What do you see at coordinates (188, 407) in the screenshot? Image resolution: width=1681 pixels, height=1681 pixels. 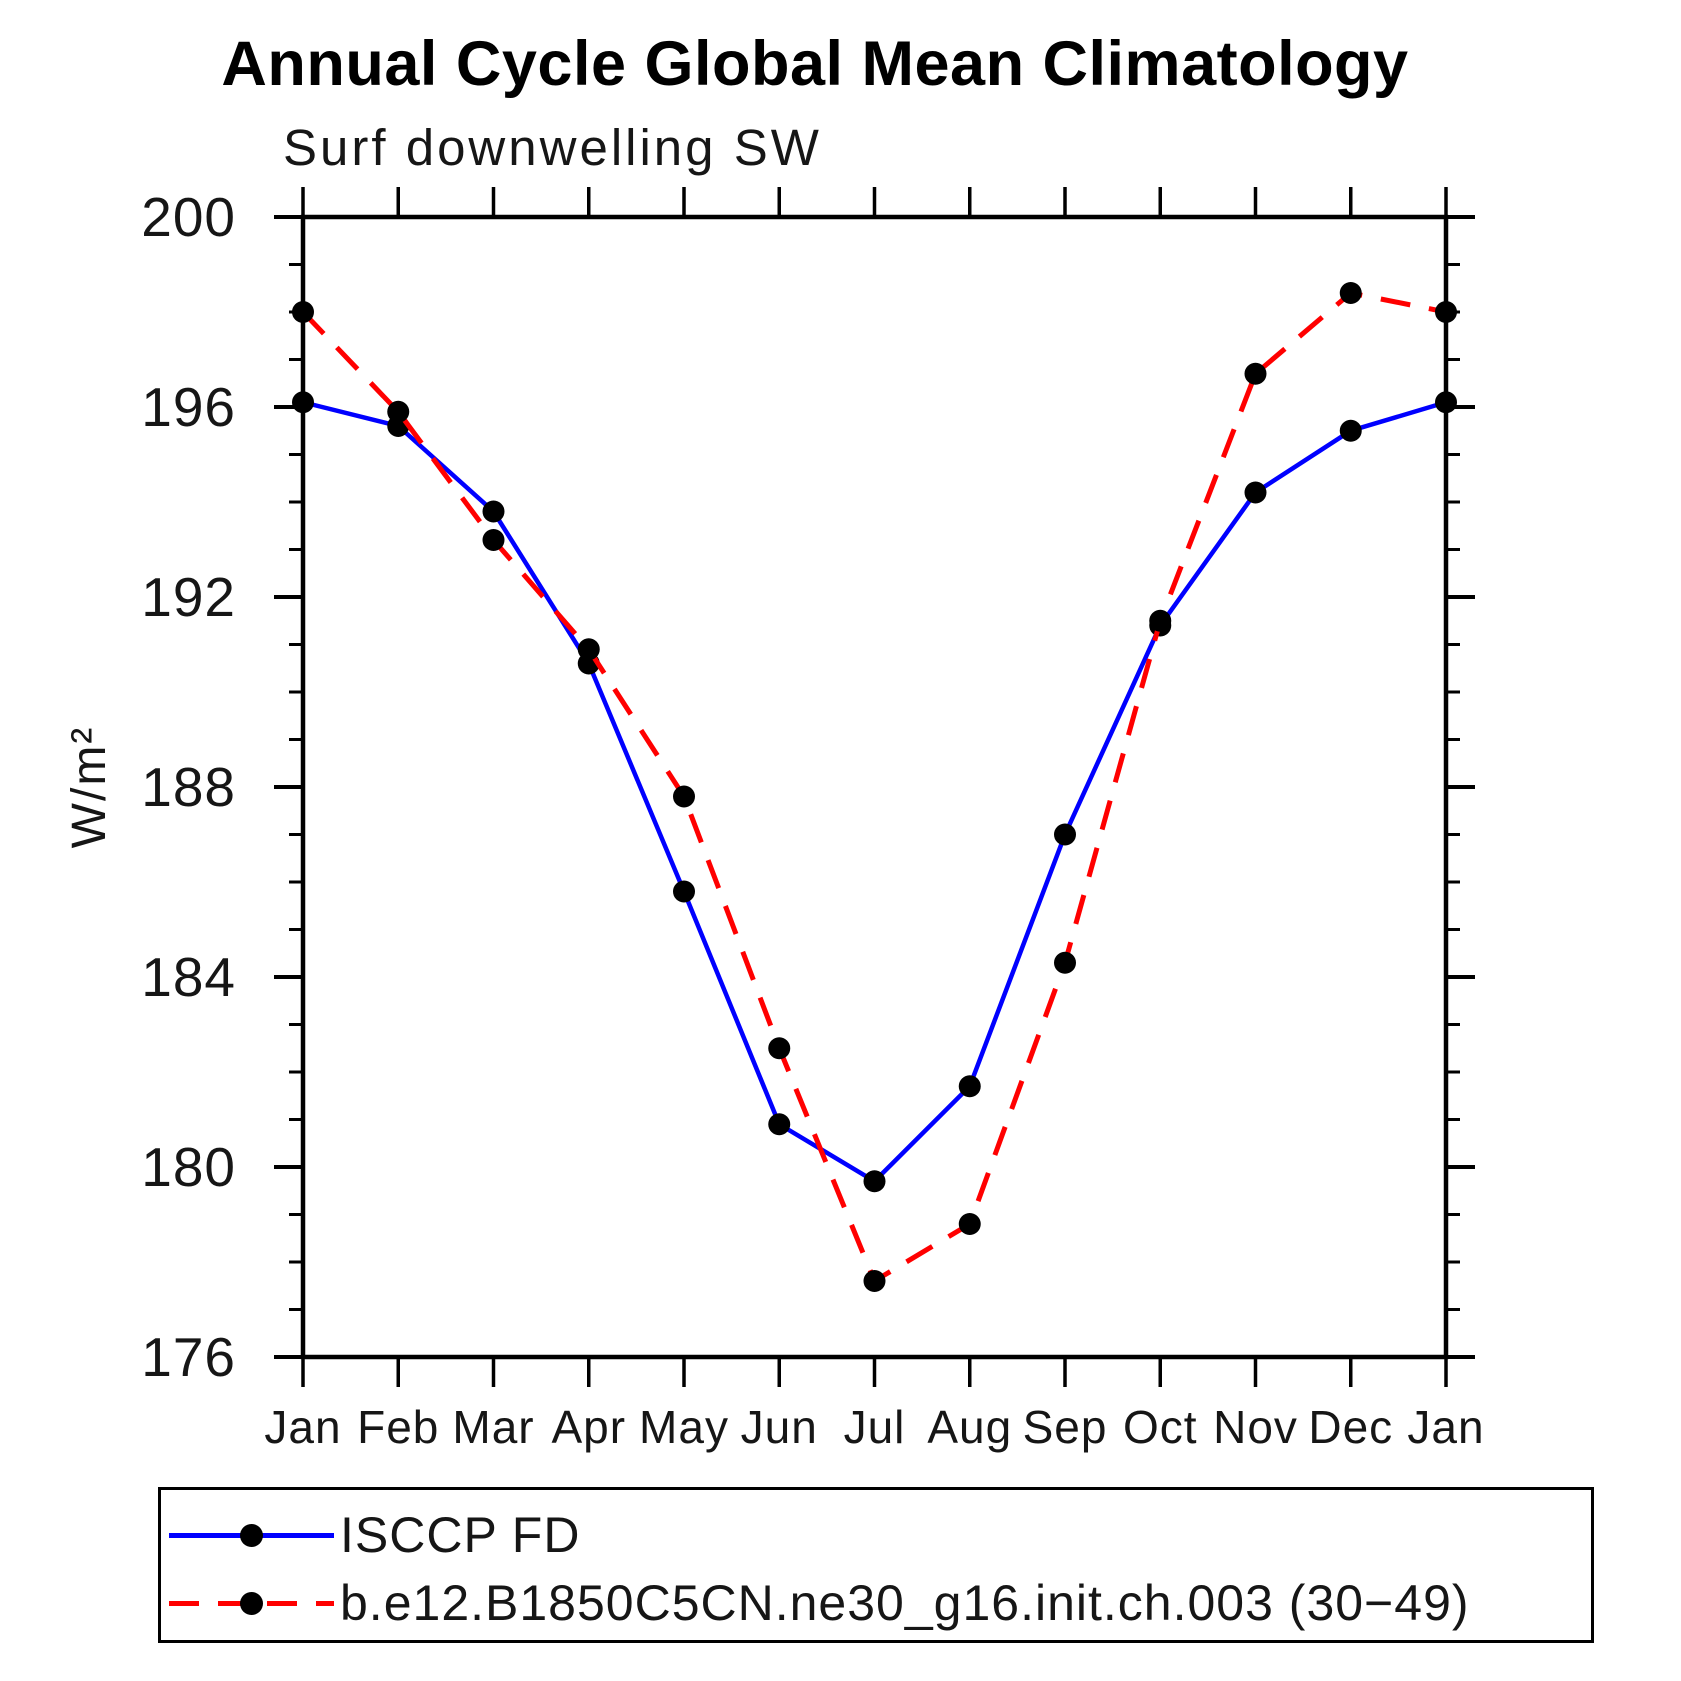 I see `y-tick-label: 196` at bounding box center [188, 407].